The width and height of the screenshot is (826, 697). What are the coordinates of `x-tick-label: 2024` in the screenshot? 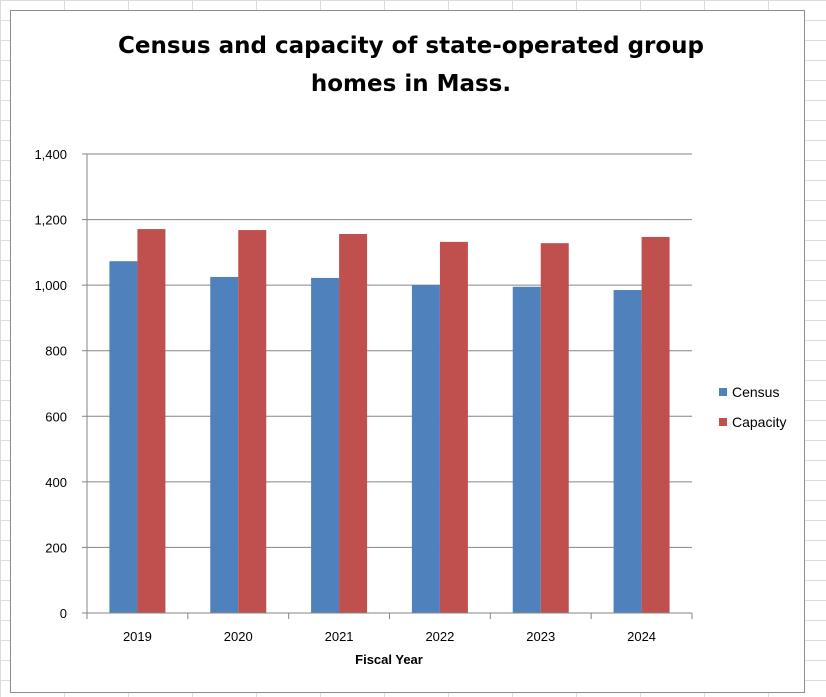 It's located at (641, 636).